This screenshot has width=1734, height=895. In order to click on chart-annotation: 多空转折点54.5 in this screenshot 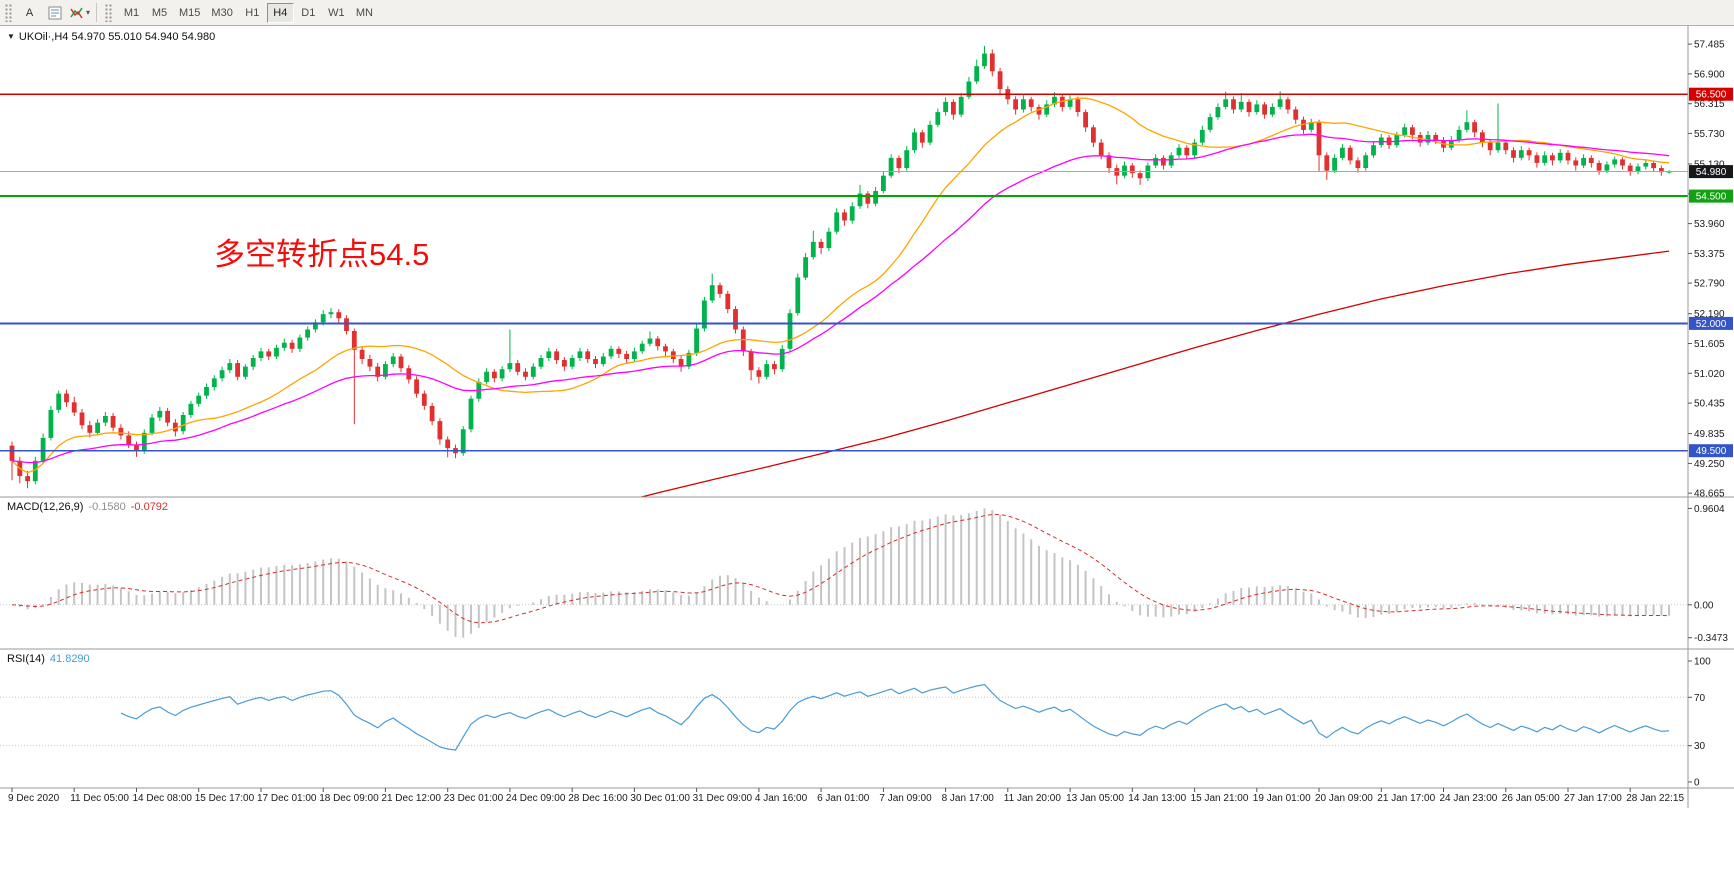, I will do `click(322, 254)`.